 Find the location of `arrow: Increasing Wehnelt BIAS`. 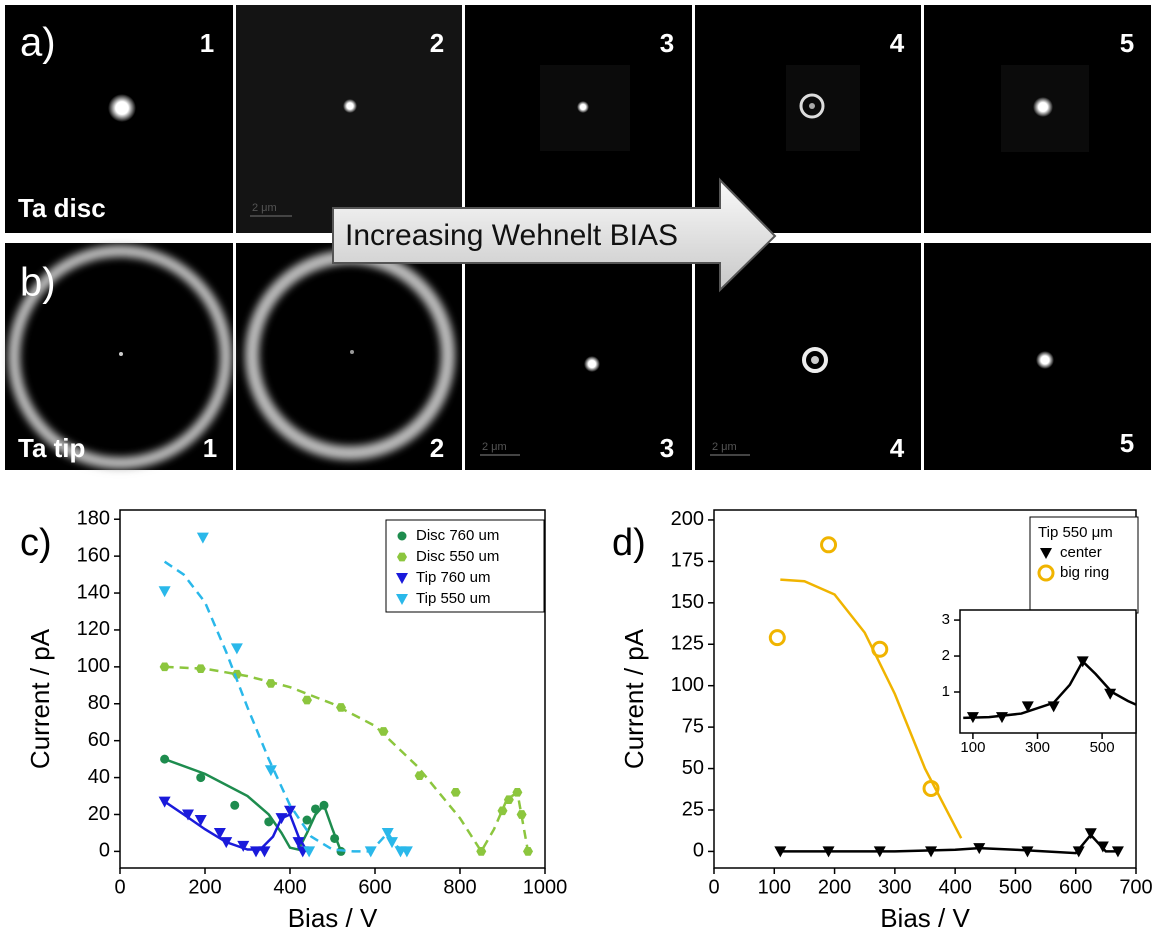

arrow: Increasing Wehnelt BIAS is located at coordinates (554, 235).